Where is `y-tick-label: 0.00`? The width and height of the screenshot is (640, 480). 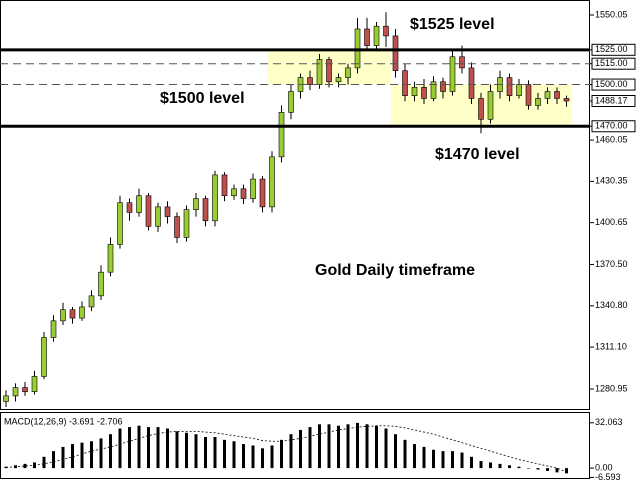 y-tick-label: 0.00 is located at coordinates (604, 467).